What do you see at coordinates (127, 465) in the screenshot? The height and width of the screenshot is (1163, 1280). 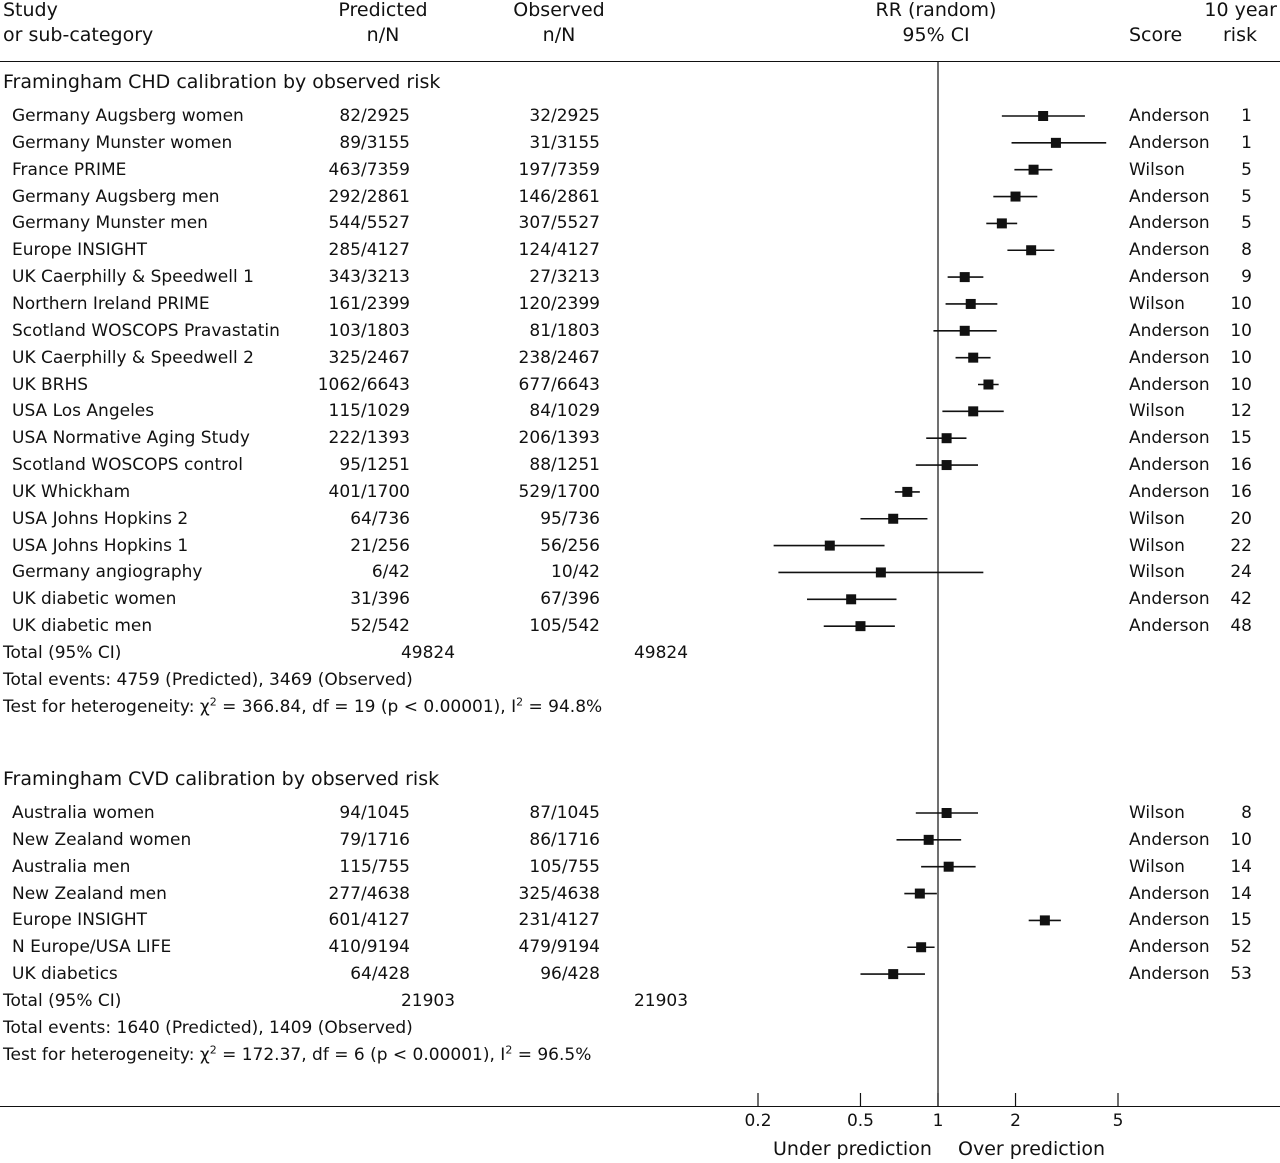 I see `study-name: Scotland WOSCOPS control` at bounding box center [127, 465].